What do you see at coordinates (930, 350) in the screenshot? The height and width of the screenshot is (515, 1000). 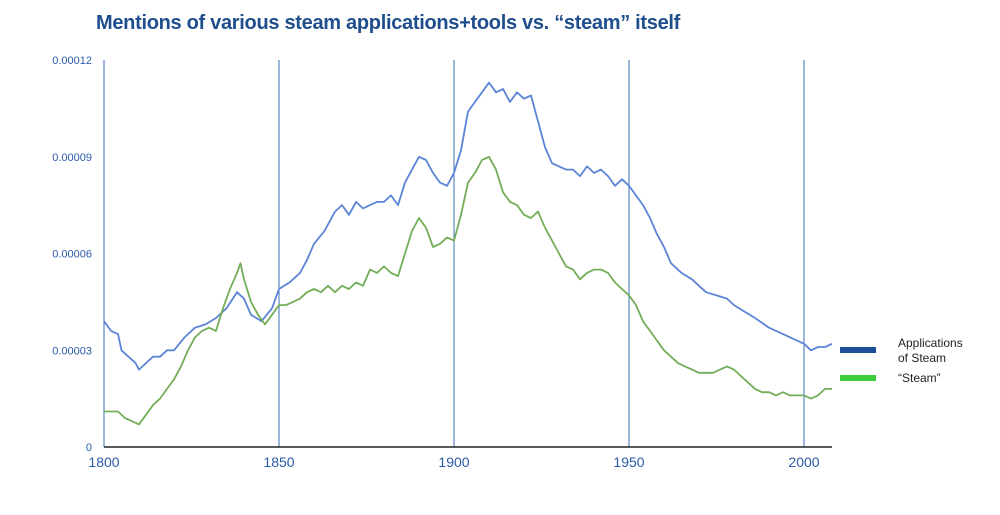 I see `legend-label: Applications of Steam` at bounding box center [930, 350].